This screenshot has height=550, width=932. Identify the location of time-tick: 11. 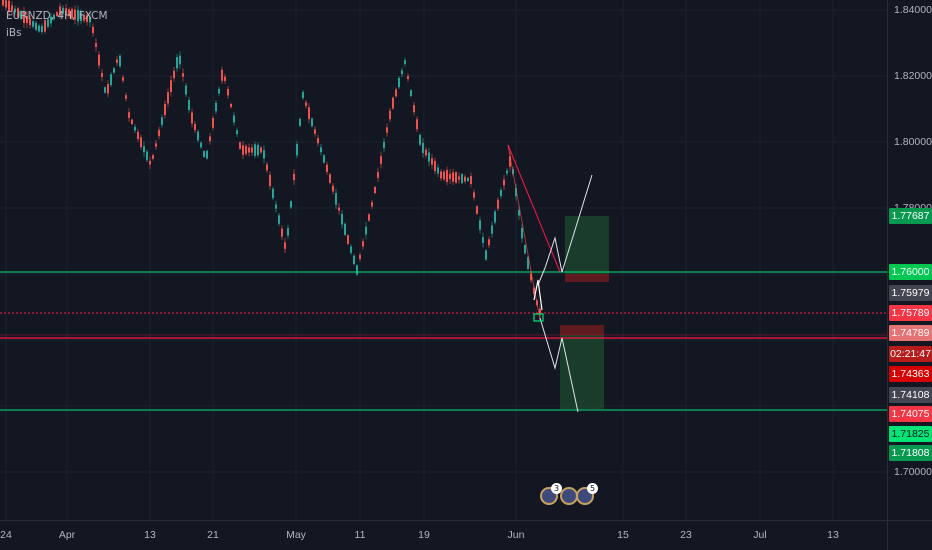
(360, 535).